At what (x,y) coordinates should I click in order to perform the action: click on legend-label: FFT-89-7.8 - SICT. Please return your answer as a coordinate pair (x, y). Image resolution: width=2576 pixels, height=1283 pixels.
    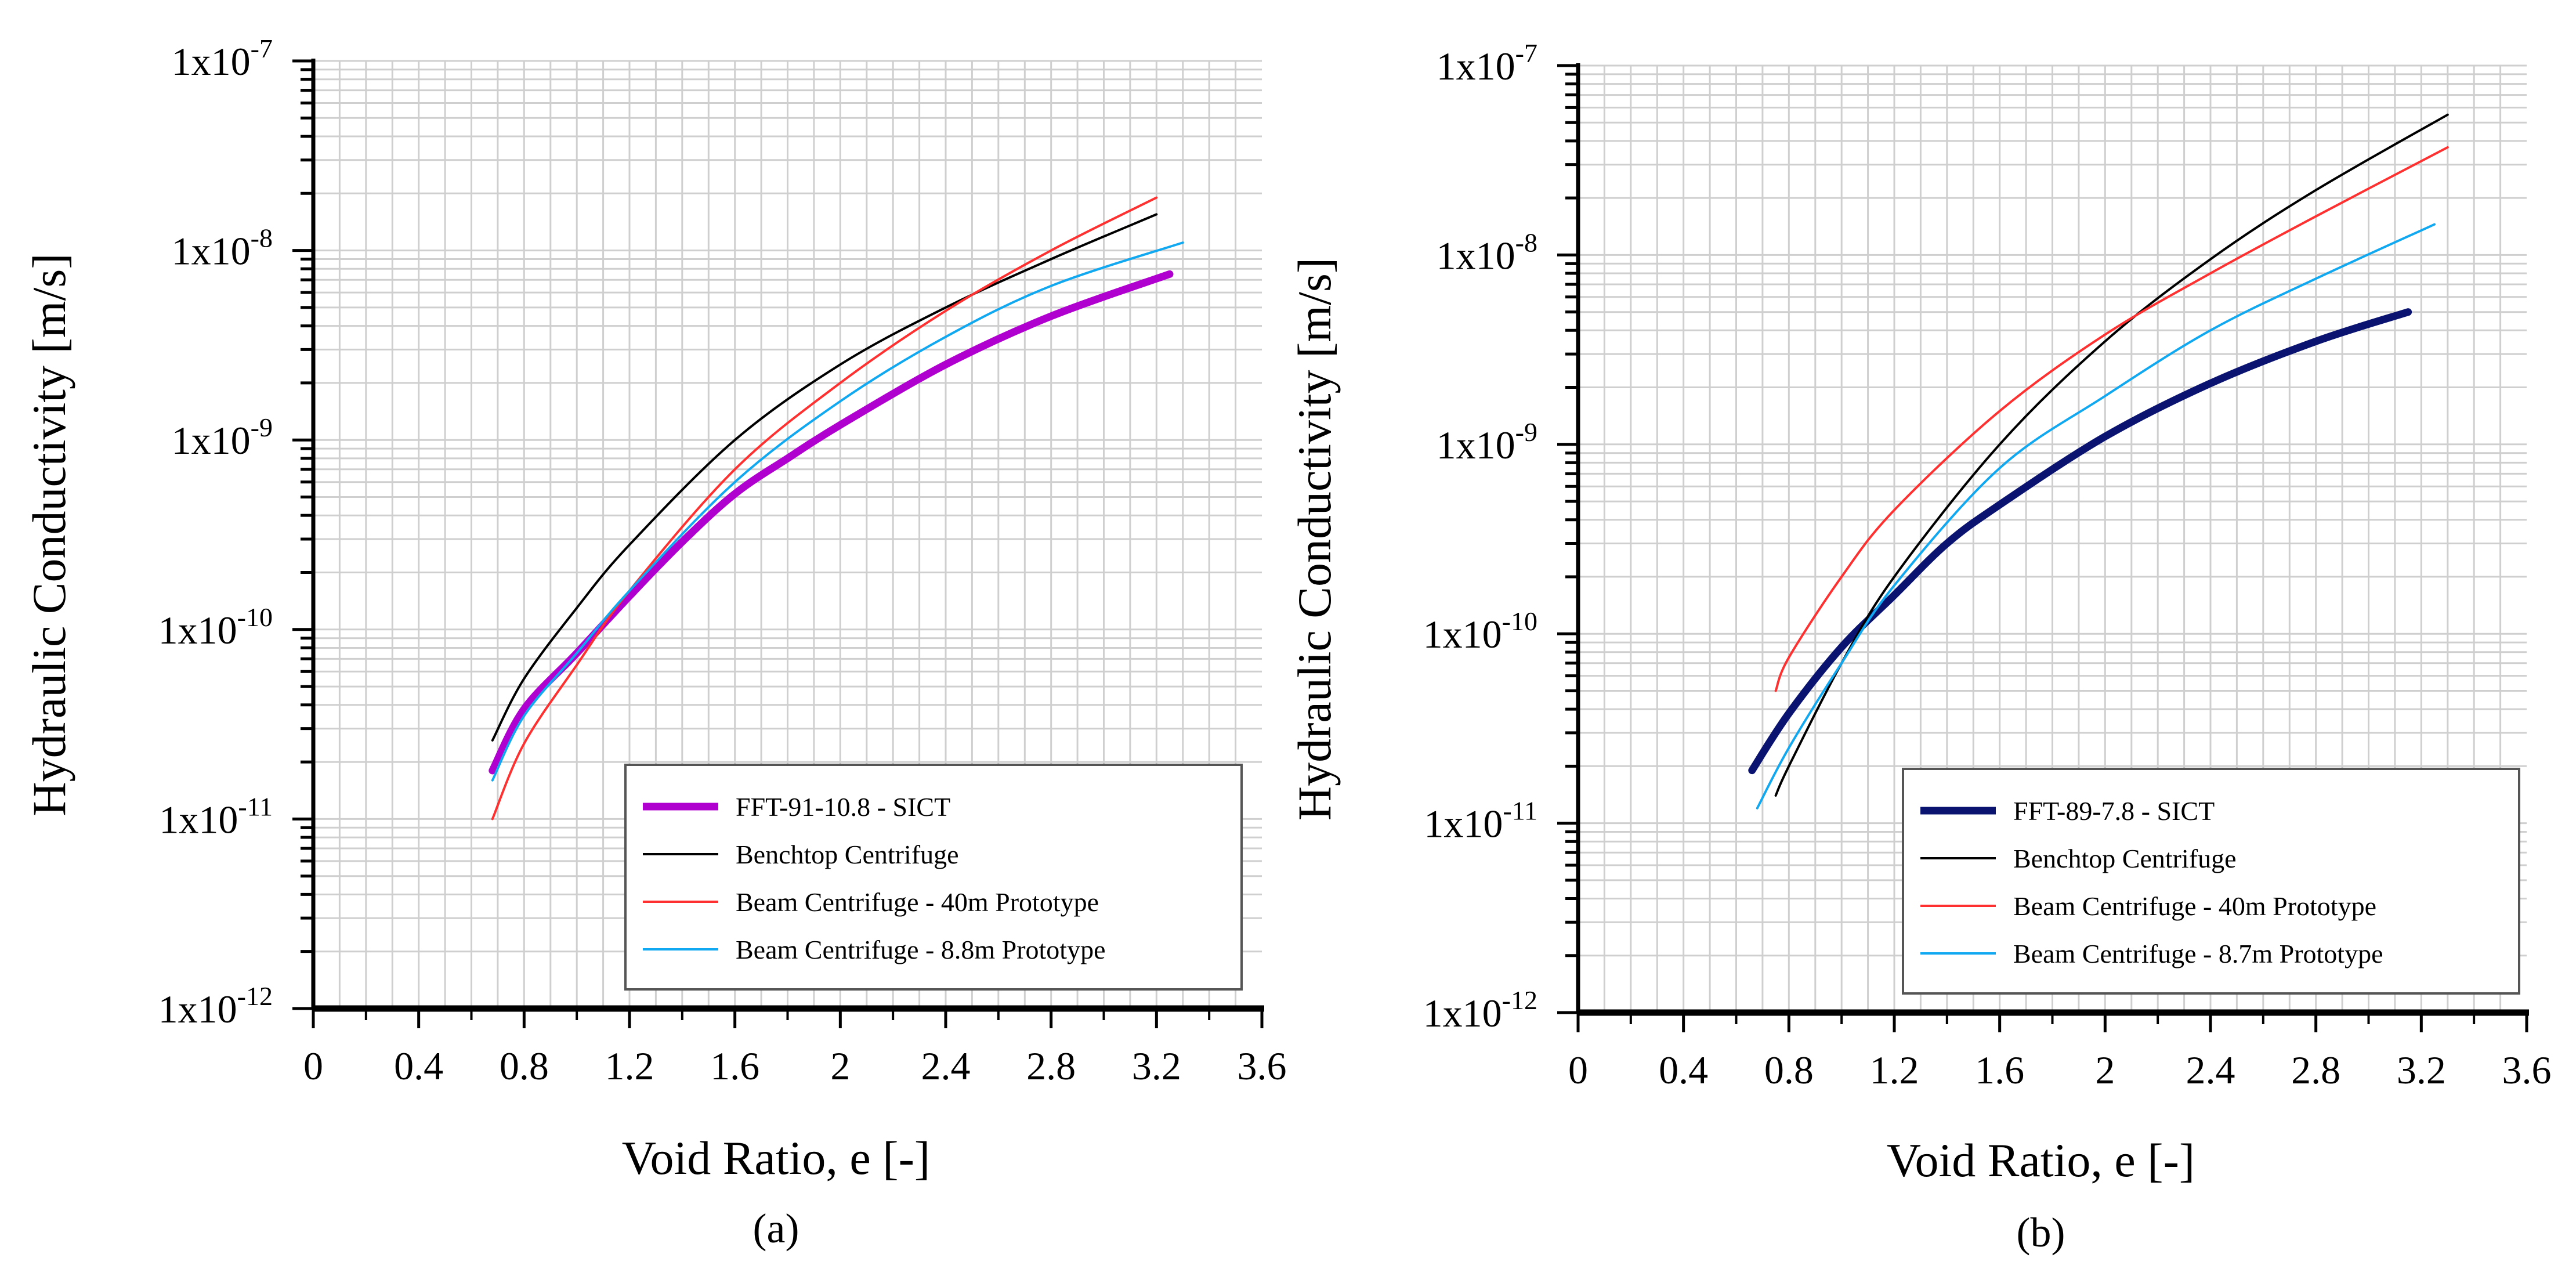
    Looking at the image, I should click on (2114, 811).